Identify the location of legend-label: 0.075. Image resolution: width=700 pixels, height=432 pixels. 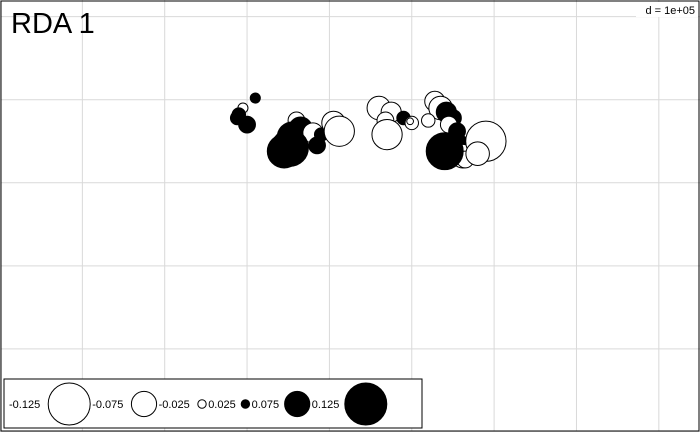
(266, 405).